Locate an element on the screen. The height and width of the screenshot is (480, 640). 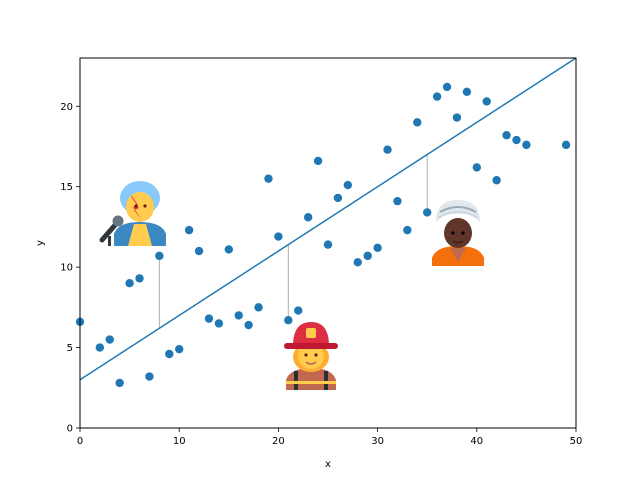
singer-emoji-icon is located at coordinates (132, 213).